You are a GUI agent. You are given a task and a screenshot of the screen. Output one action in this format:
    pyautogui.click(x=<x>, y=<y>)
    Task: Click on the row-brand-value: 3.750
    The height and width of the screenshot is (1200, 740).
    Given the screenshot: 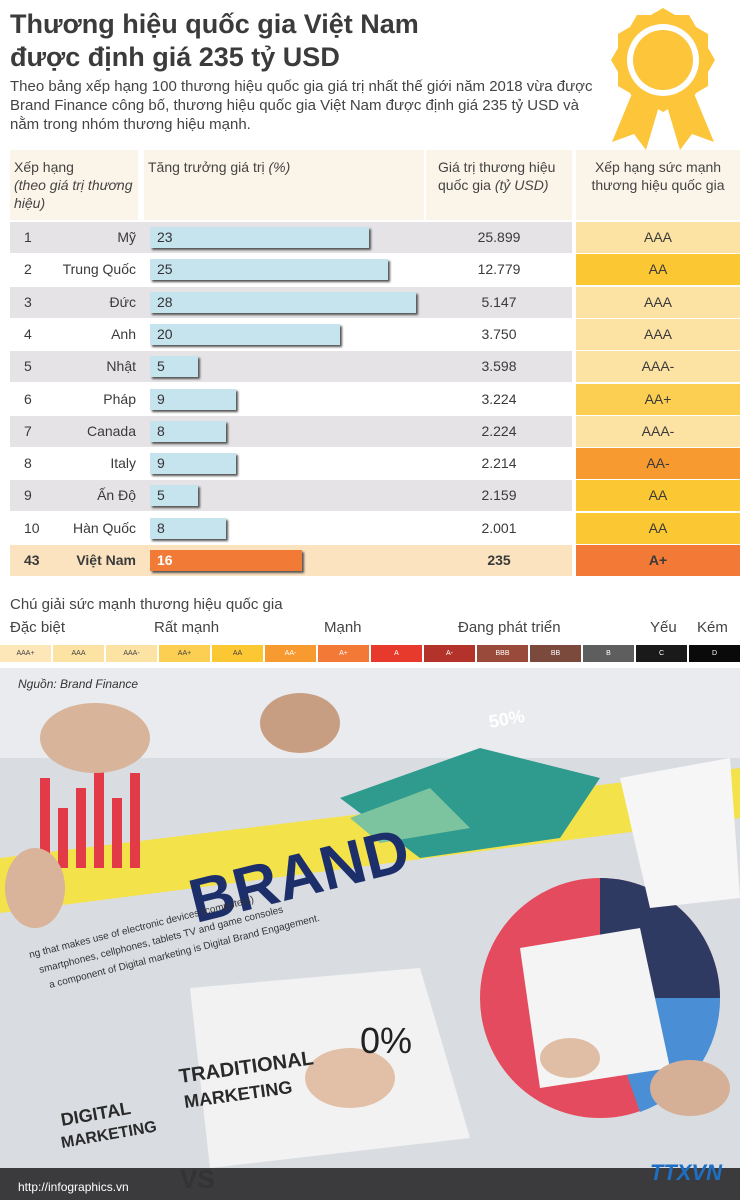 What is the action you would take?
    pyautogui.click(x=499, y=333)
    